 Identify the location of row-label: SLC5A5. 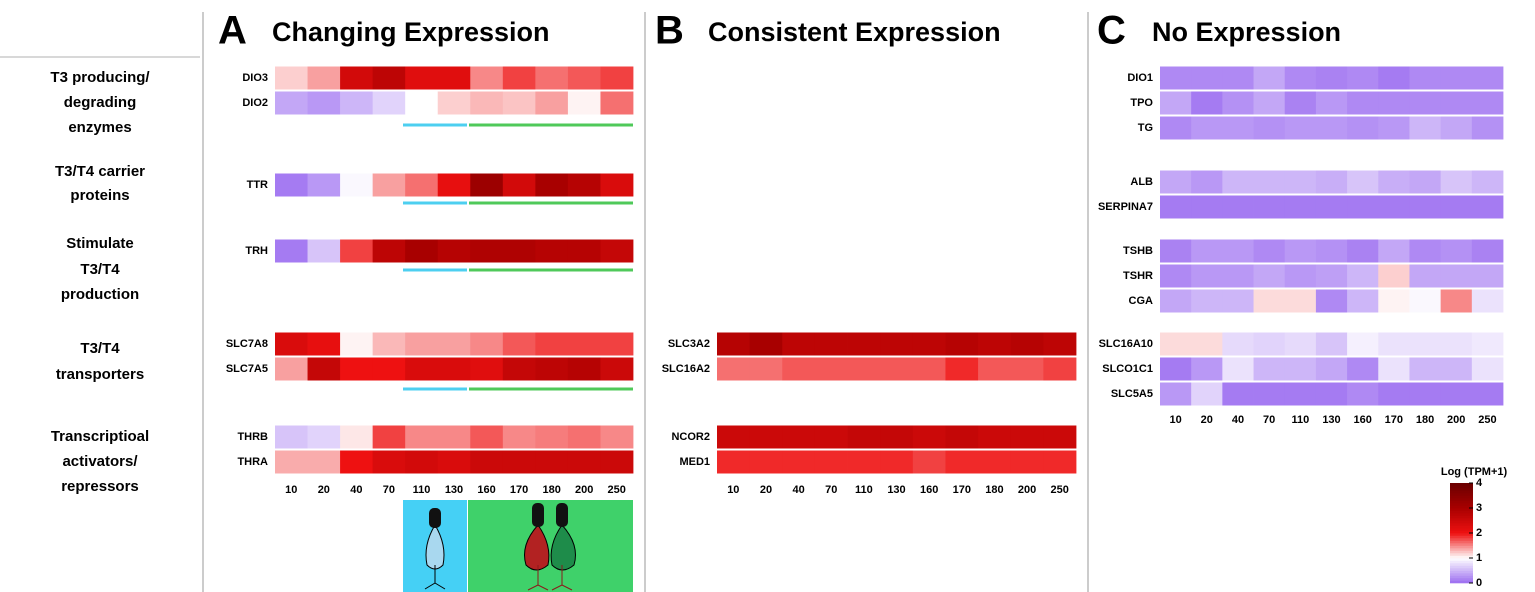
(1132, 394).